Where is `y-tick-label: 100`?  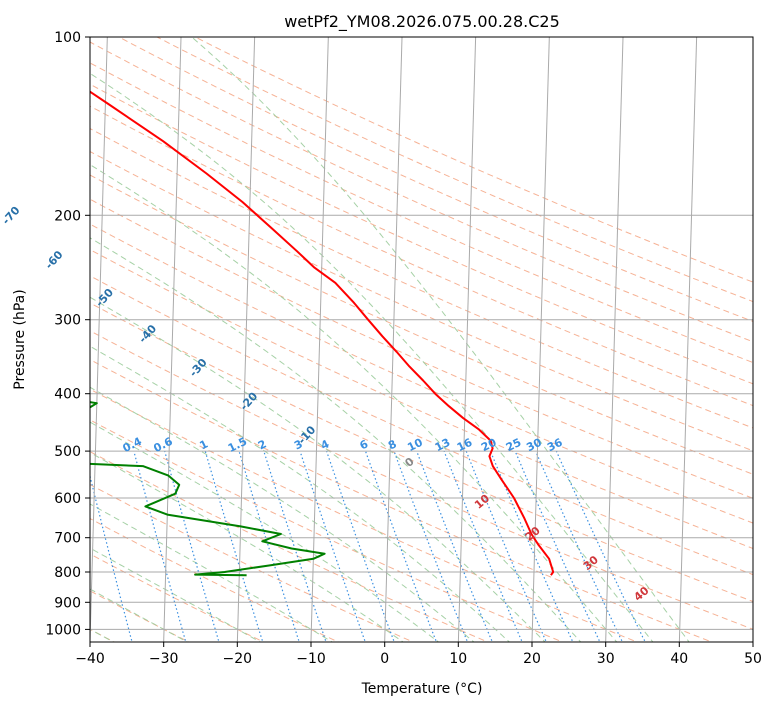
y-tick-label: 100 is located at coordinates (67, 38).